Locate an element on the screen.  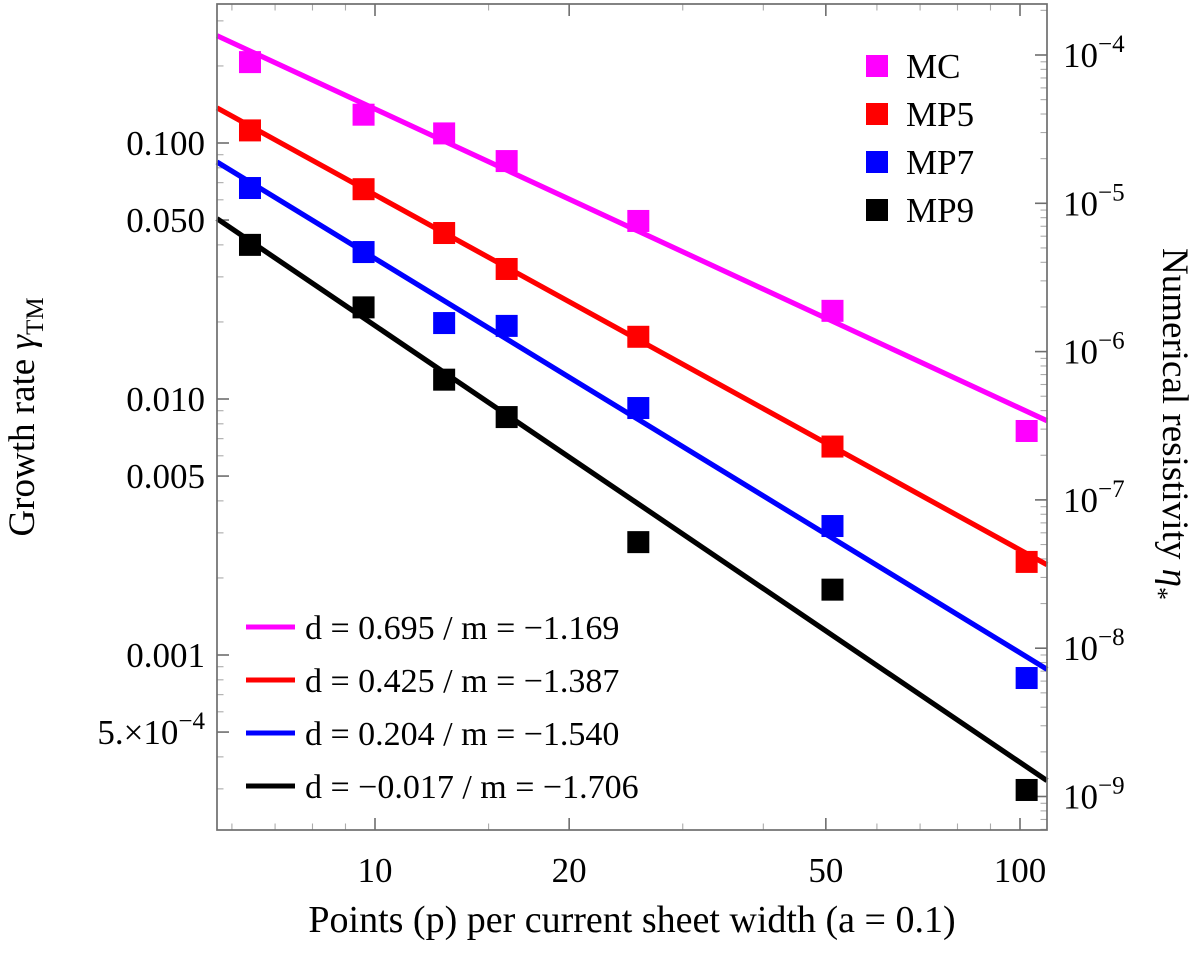
y-left-tick-label: 0.001 is located at coordinates (165, 655).